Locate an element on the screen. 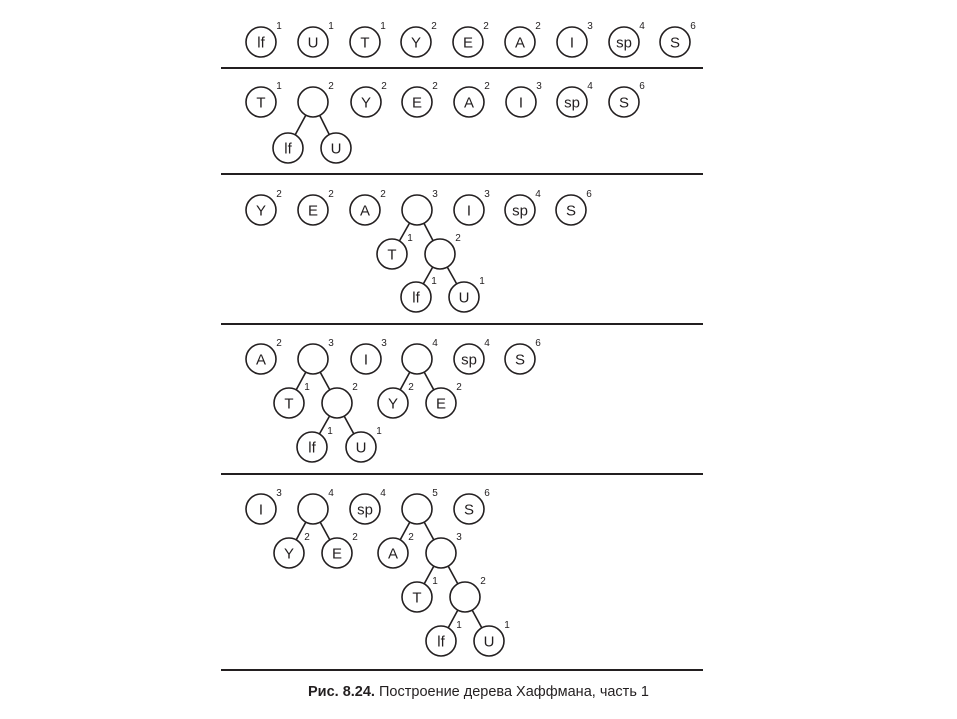  step-2-edges is located at coordinates (312, 125).